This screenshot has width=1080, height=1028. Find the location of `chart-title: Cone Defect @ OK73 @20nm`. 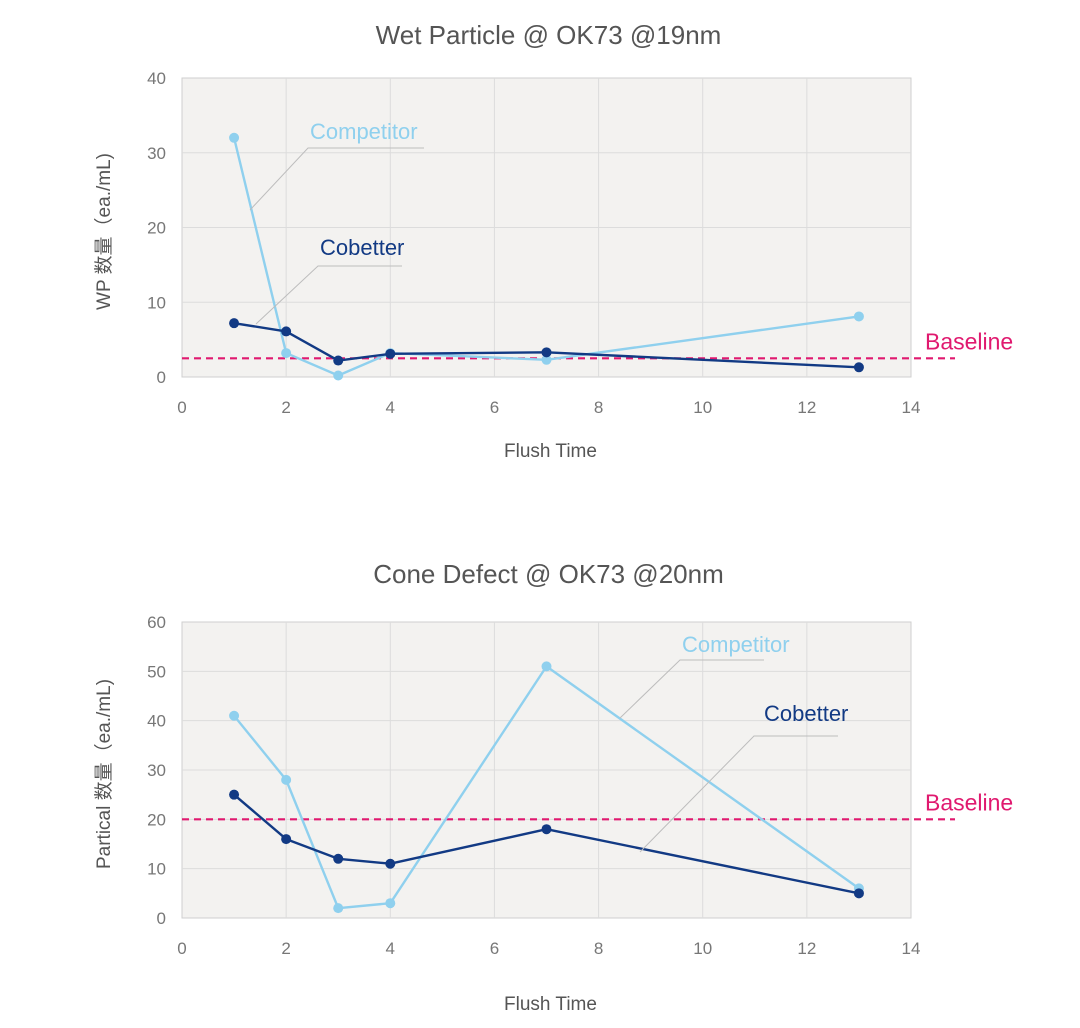

chart-title: Cone Defect @ OK73 @20nm is located at coordinates (548, 574).